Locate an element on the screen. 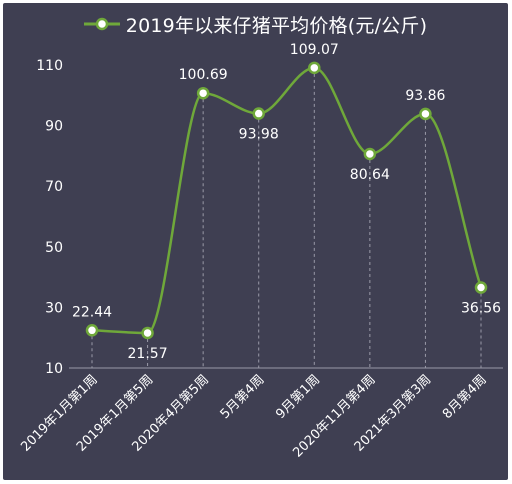  data-label: 22.44 is located at coordinates (92, 312).